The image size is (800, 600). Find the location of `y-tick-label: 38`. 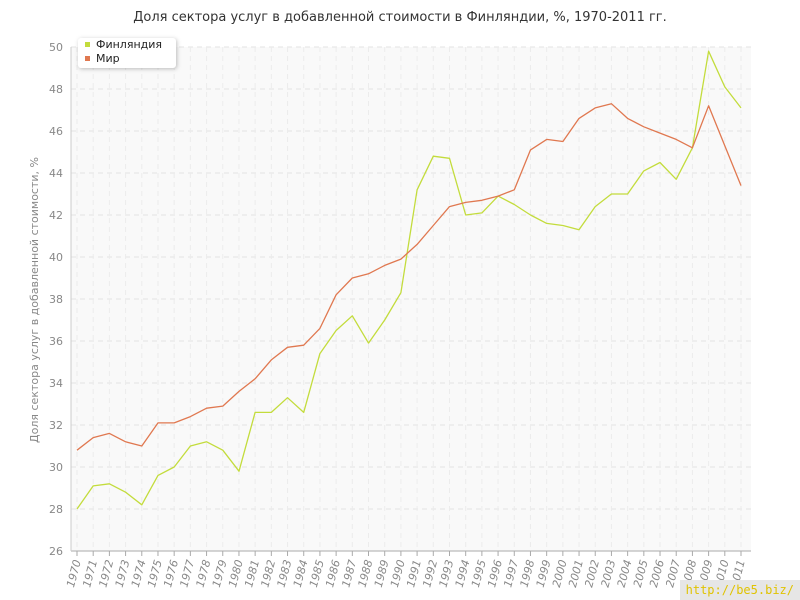

y-tick-label: 38 is located at coordinates (56, 299).